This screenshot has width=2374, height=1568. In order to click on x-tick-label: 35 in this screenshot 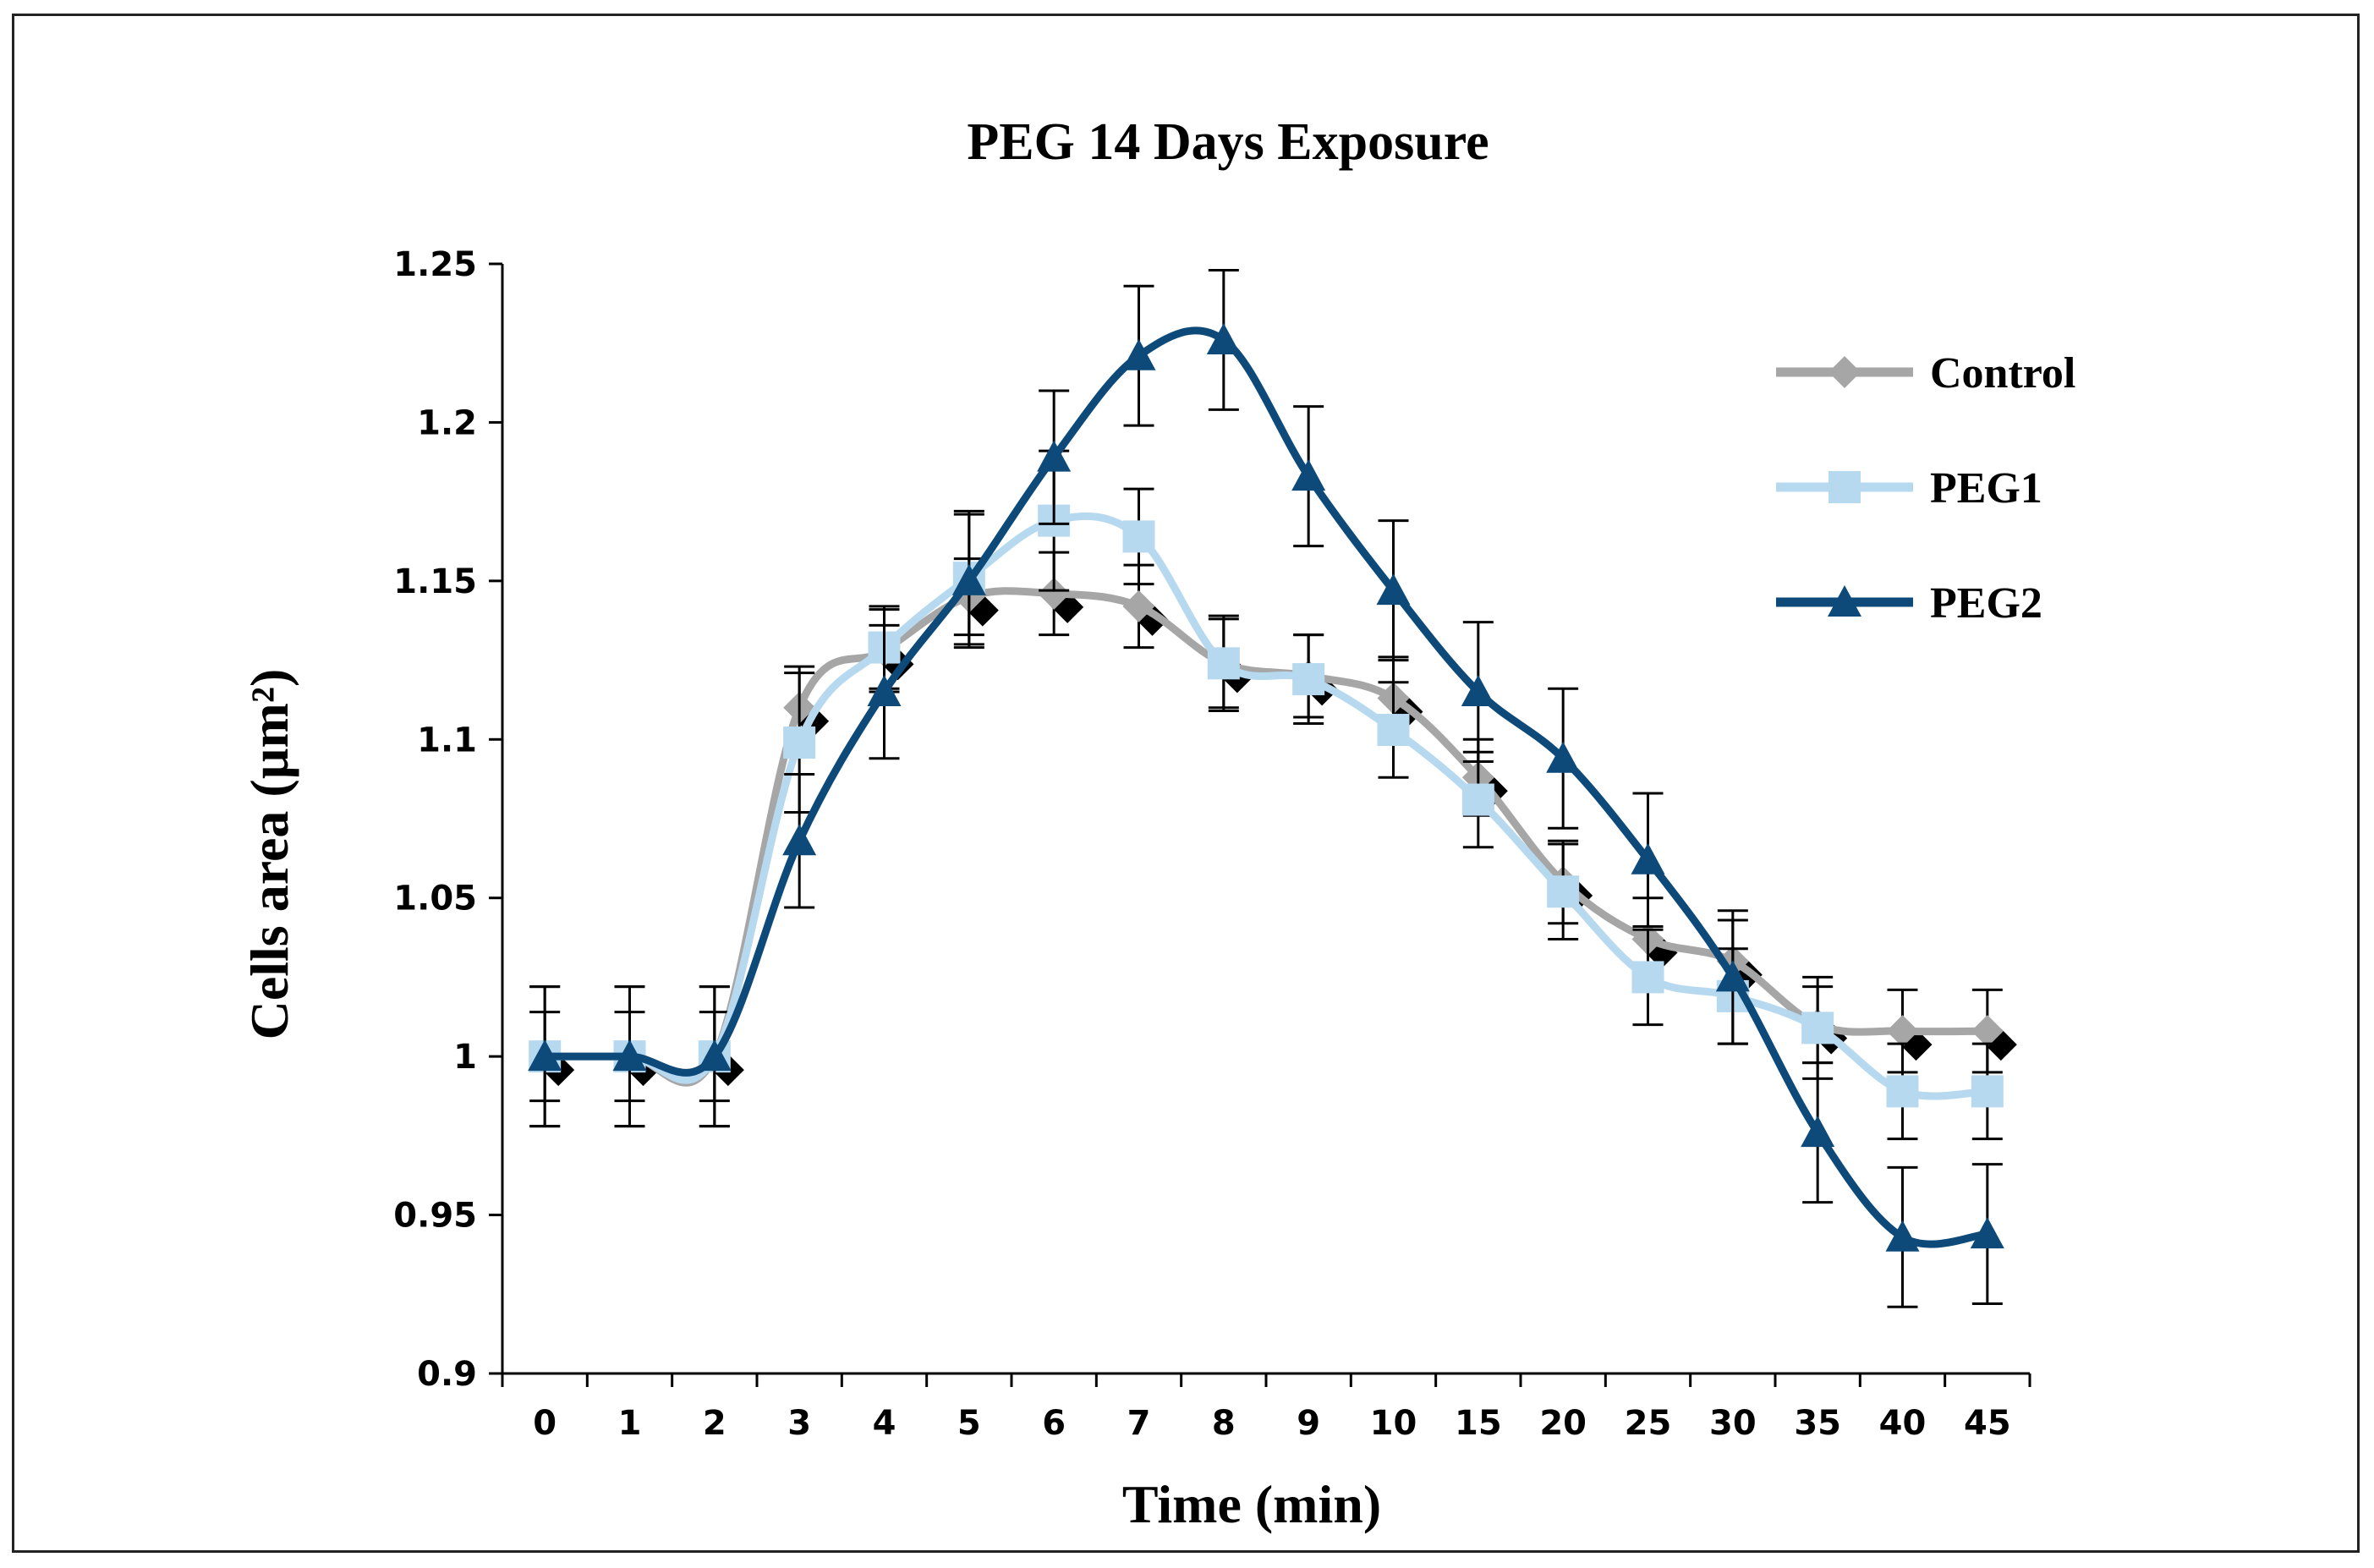, I will do `click(1817, 1423)`.